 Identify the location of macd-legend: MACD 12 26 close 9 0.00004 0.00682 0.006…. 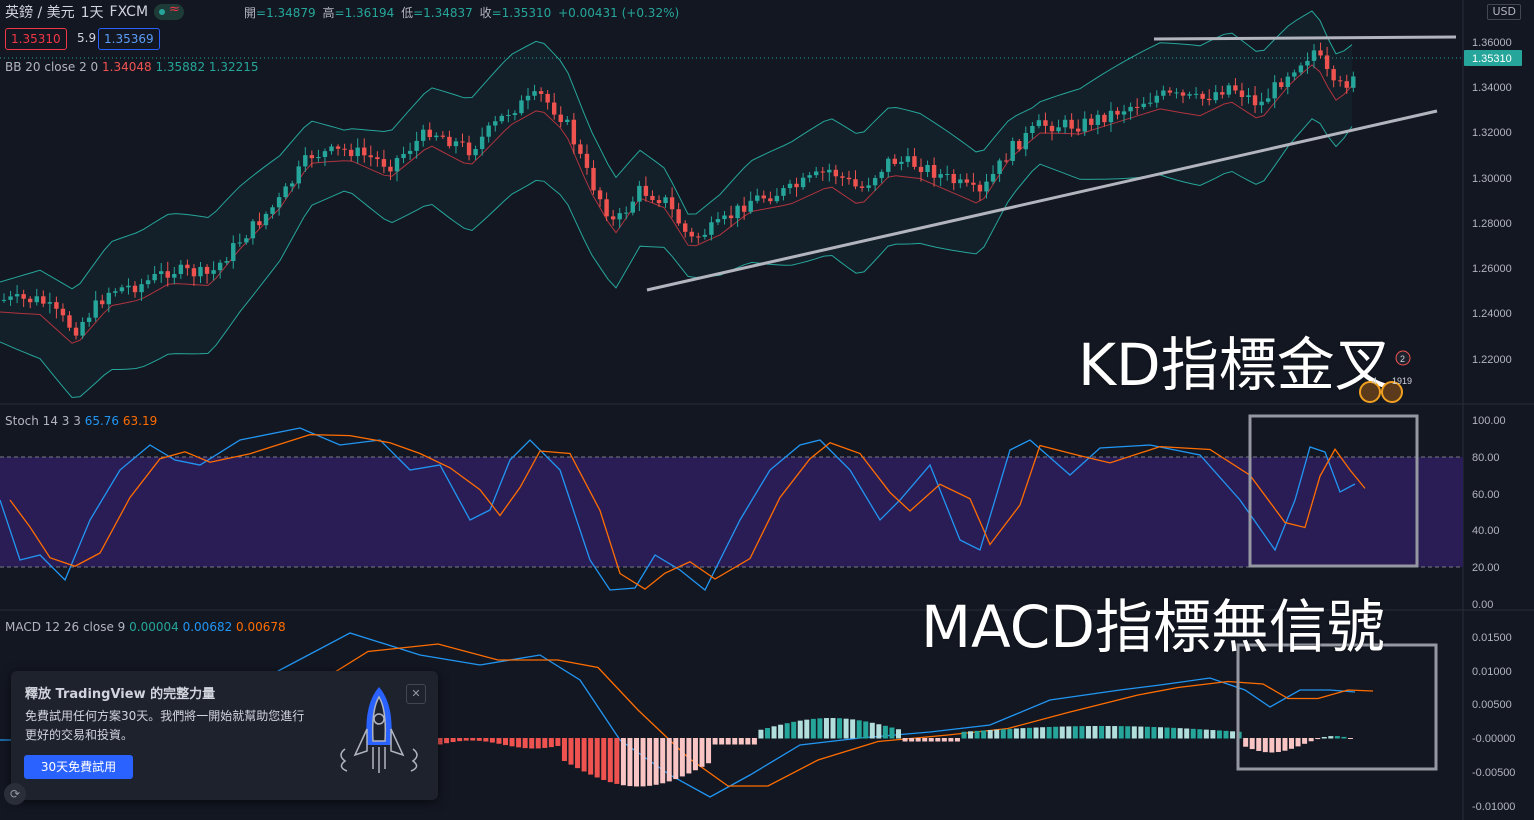
(145, 627).